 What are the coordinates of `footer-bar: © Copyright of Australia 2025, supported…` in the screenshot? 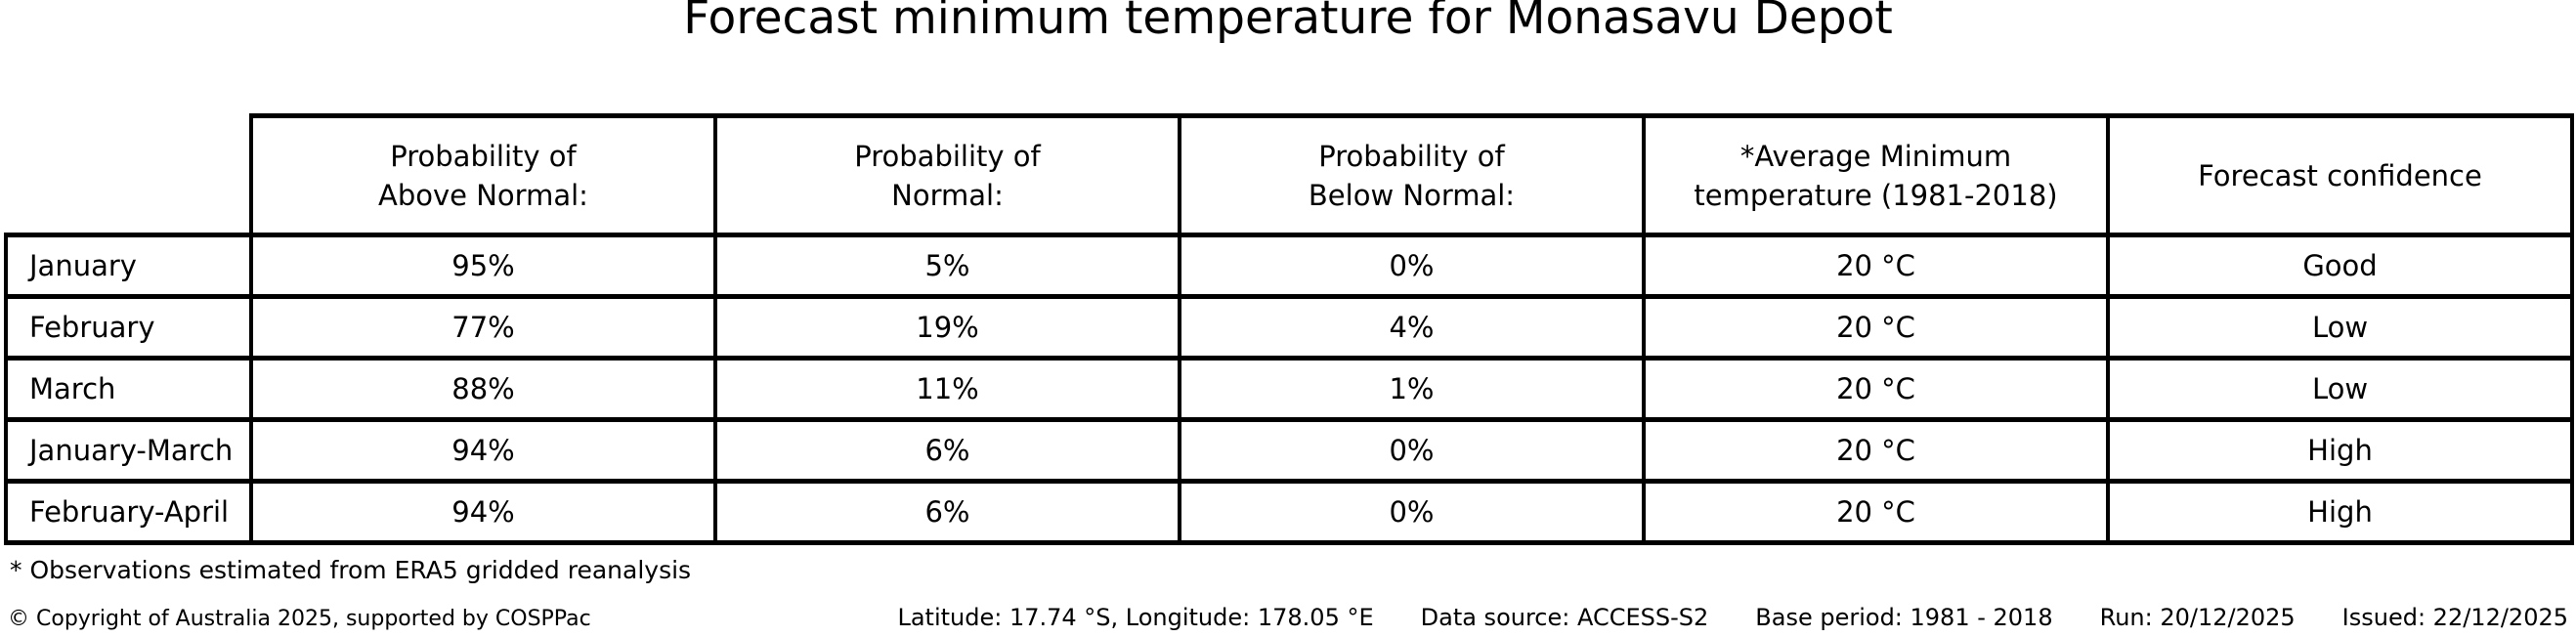 It's located at (1288, 618).